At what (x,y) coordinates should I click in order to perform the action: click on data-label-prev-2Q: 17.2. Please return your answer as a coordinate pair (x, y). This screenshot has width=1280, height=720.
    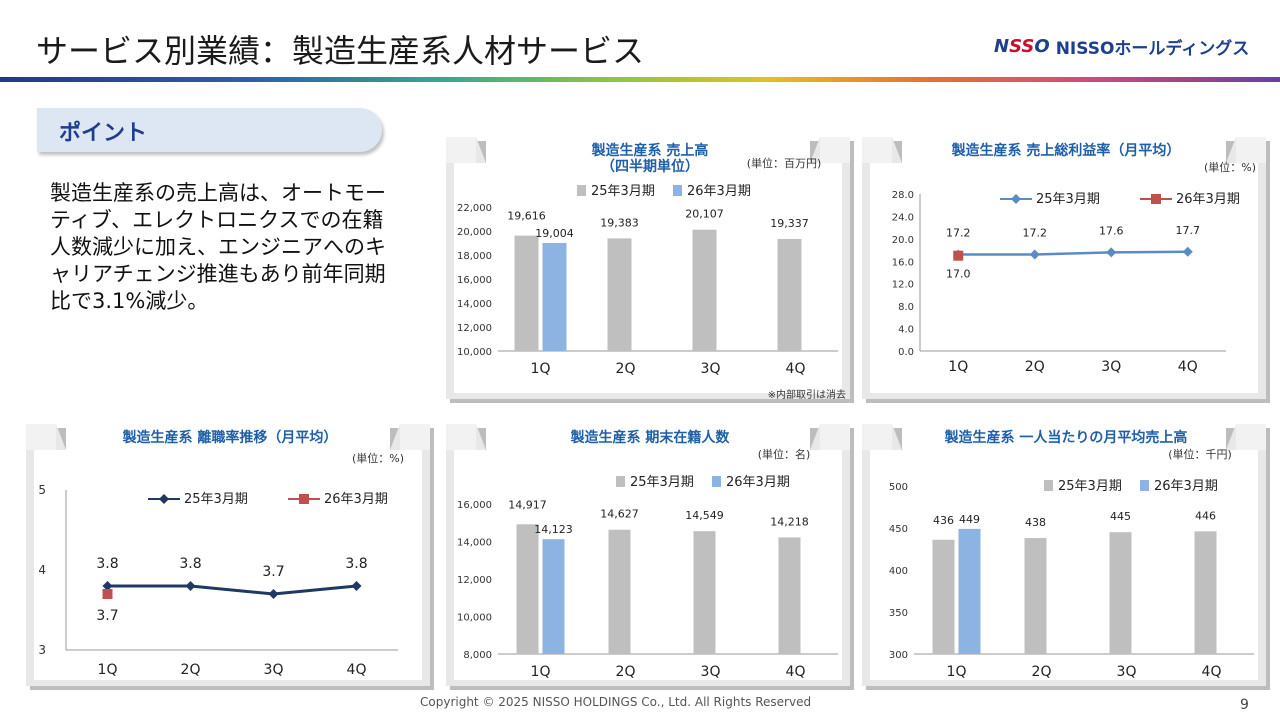
    Looking at the image, I should click on (1035, 233).